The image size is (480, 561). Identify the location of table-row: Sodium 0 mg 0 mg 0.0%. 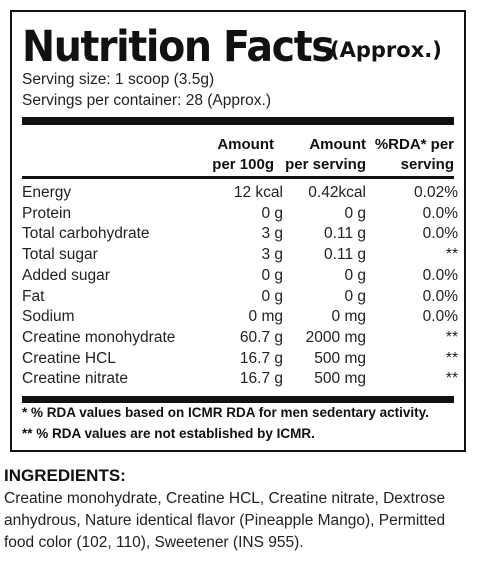
(240, 318).